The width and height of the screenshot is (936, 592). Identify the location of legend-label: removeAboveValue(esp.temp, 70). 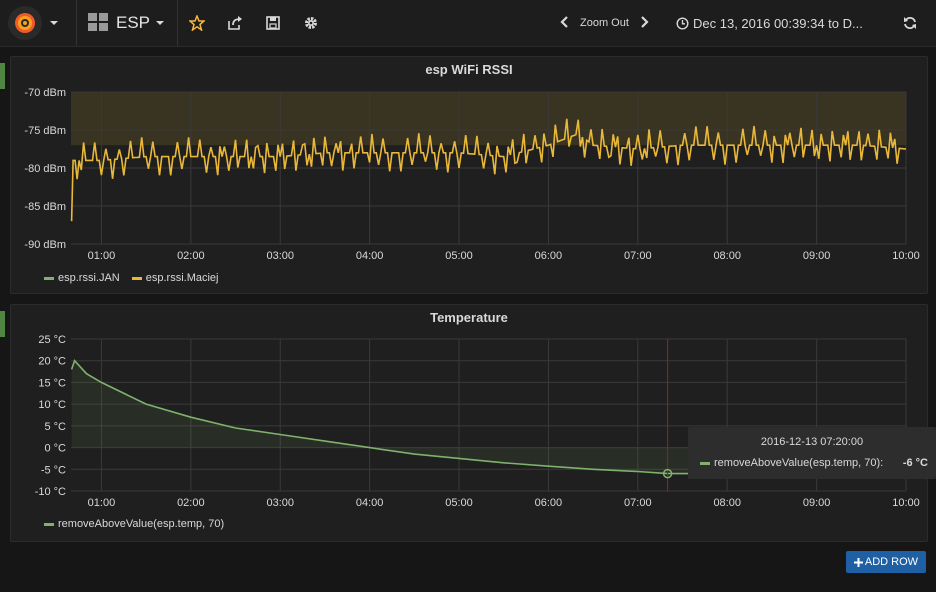
(141, 524).